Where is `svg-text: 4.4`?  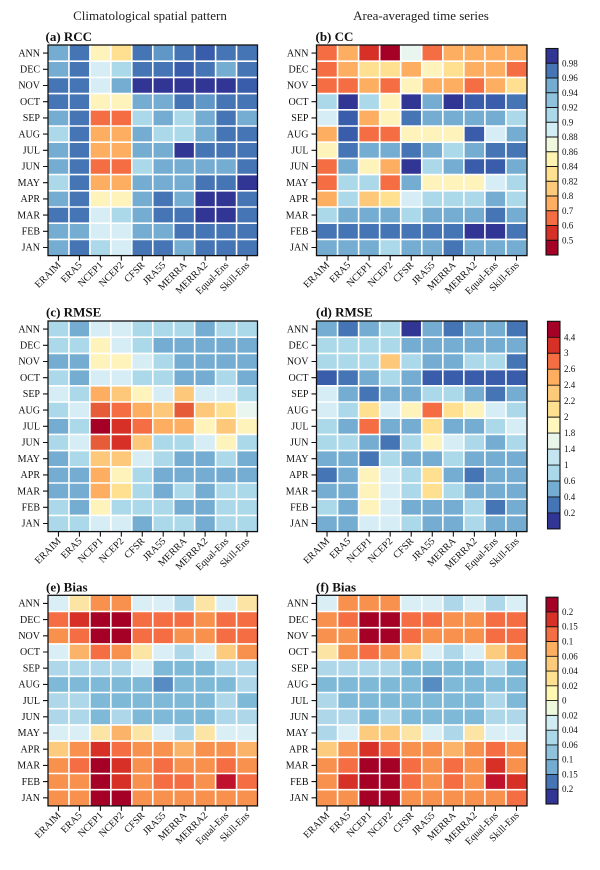 svg-text: 4.4 is located at coordinates (570, 337).